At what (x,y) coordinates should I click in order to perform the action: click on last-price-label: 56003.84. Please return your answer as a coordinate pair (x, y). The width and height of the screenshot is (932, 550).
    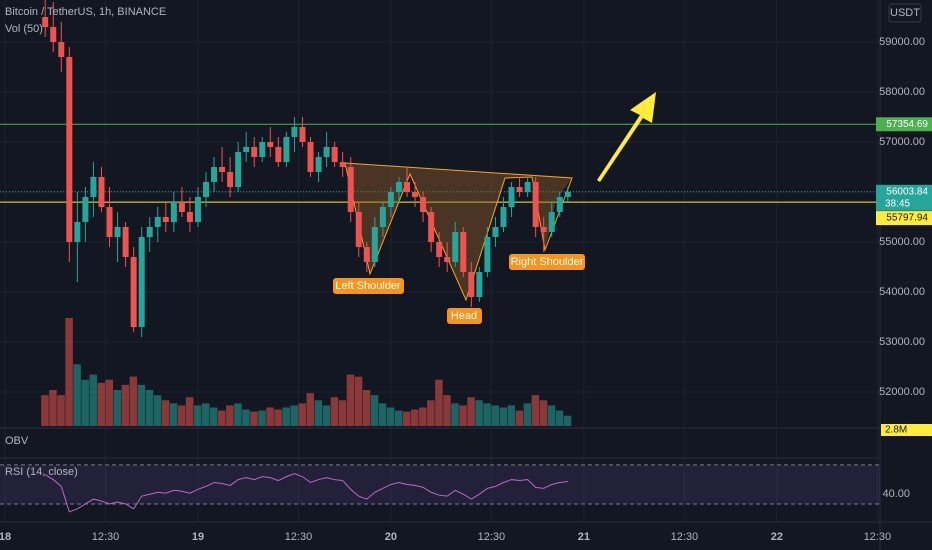
    Looking at the image, I should click on (907, 191).